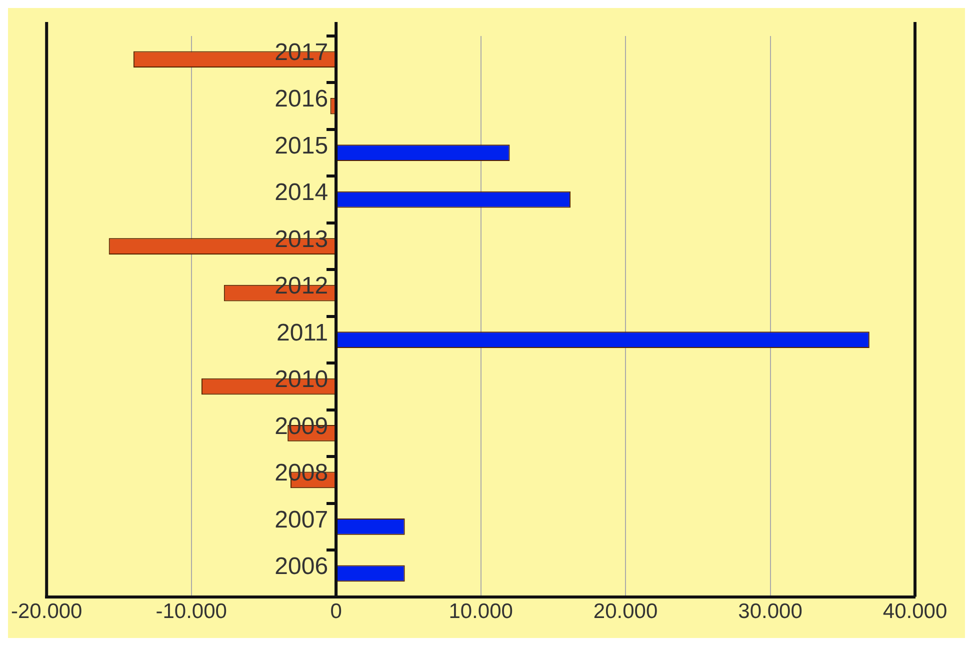  I want to click on y-tick-label: 2015, so click(301, 146).